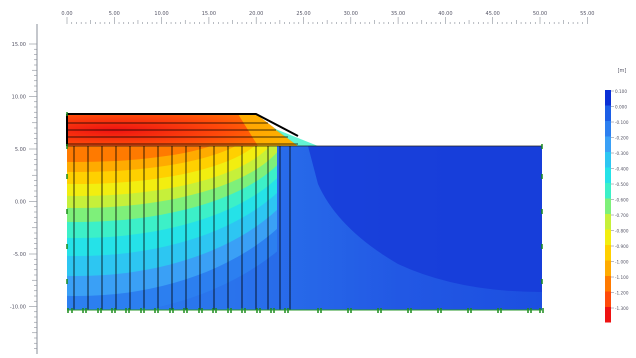  I want to click on legend-unit: [m], so click(622, 71).